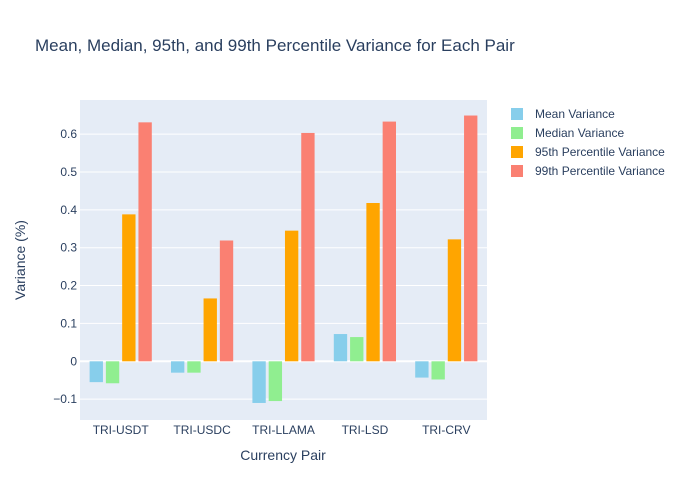 The width and height of the screenshot is (700, 500). What do you see at coordinates (68, 134) in the screenshot?
I see `y-tick-label: 0.6` at bounding box center [68, 134].